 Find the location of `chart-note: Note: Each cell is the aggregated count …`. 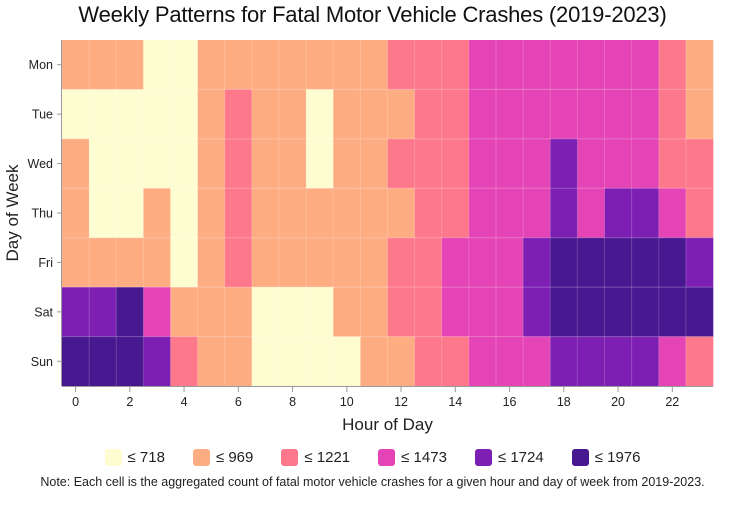

chart-note: Note: Each cell is the aggregated count … is located at coordinates (372, 482).